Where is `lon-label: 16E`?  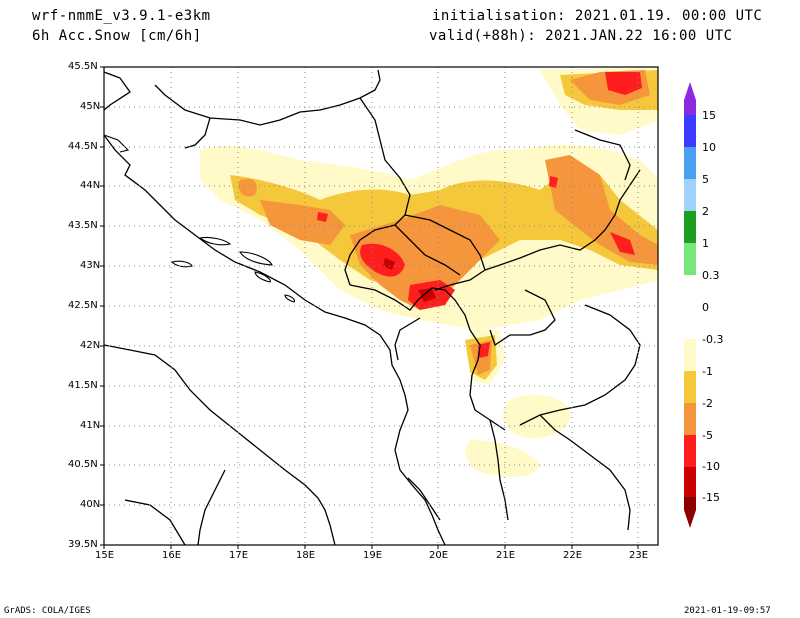
lon-label: 16E is located at coordinates (172, 555).